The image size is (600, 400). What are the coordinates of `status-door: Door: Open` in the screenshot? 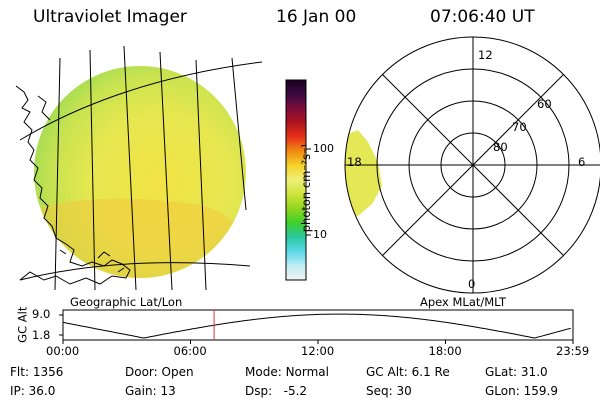 It's located at (159, 372).